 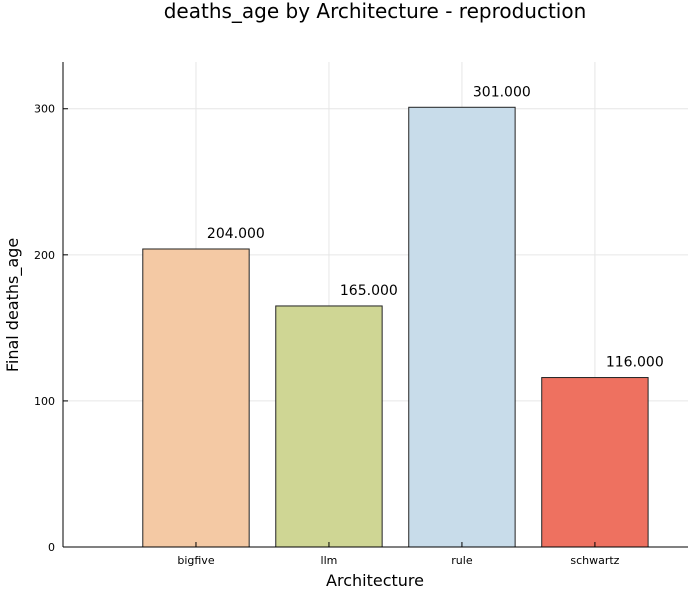 What do you see at coordinates (51, 547) in the screenshot?
I see `y-tick-label: 0` at bounding box center [51, 547].